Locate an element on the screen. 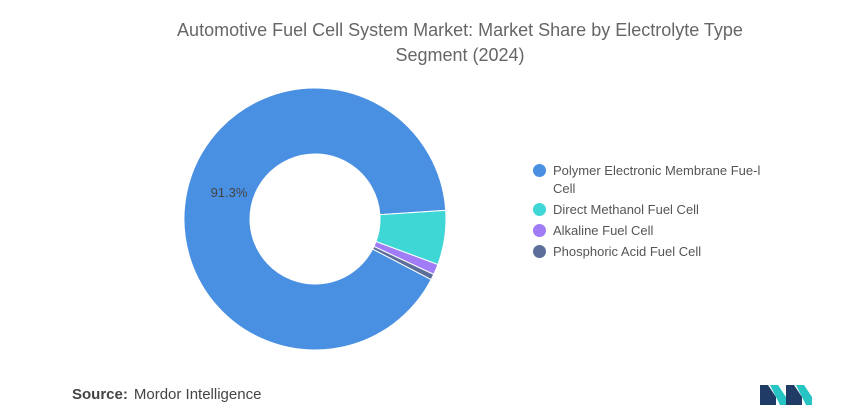 The width and height of the screenshot is (868, 420). legend-label: Direct Methanol Fuel Cell is located at coordinates (626, 209).